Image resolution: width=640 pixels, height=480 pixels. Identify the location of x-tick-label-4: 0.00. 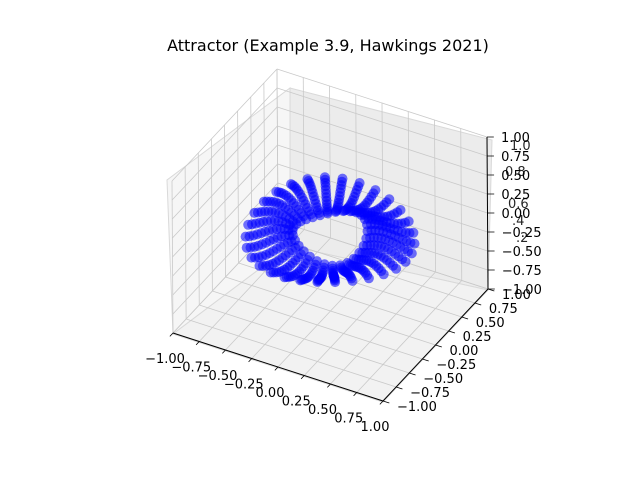
(270, 393).